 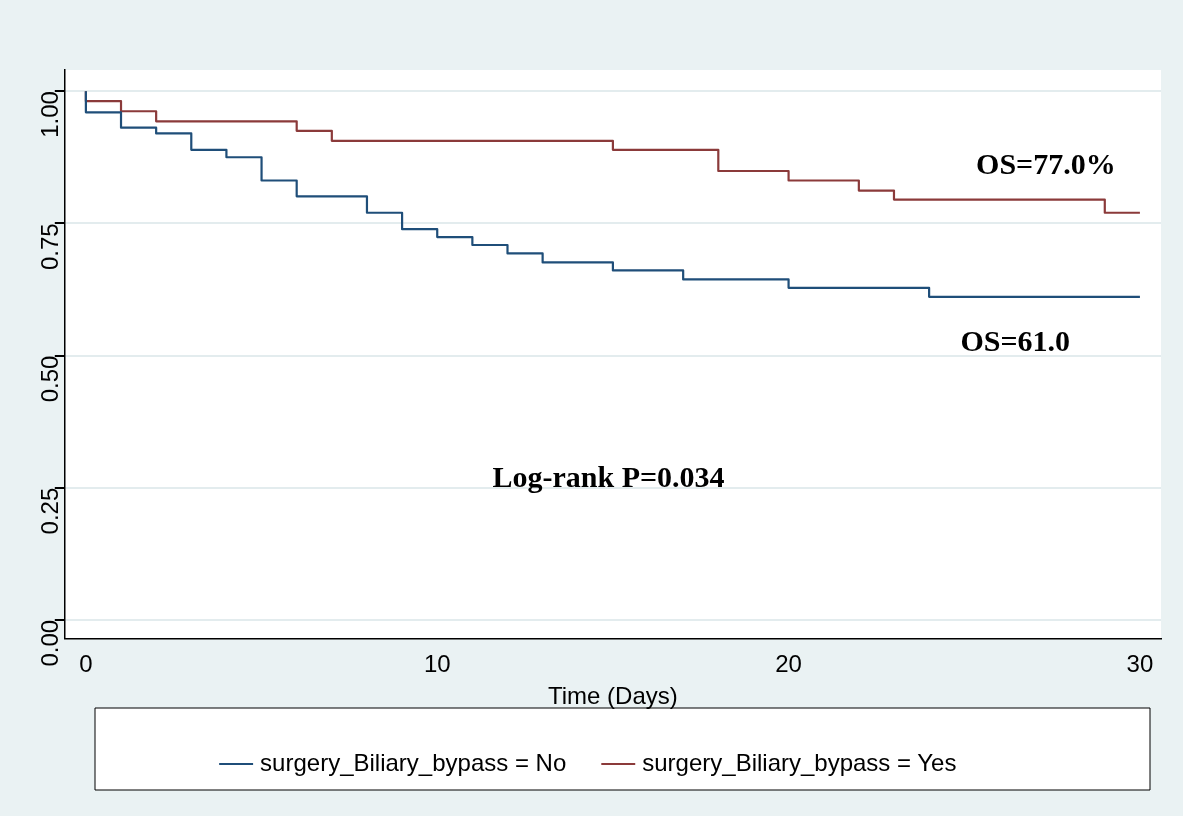 I want to click on x-tick-label: 0, so click(x=86, y=664).